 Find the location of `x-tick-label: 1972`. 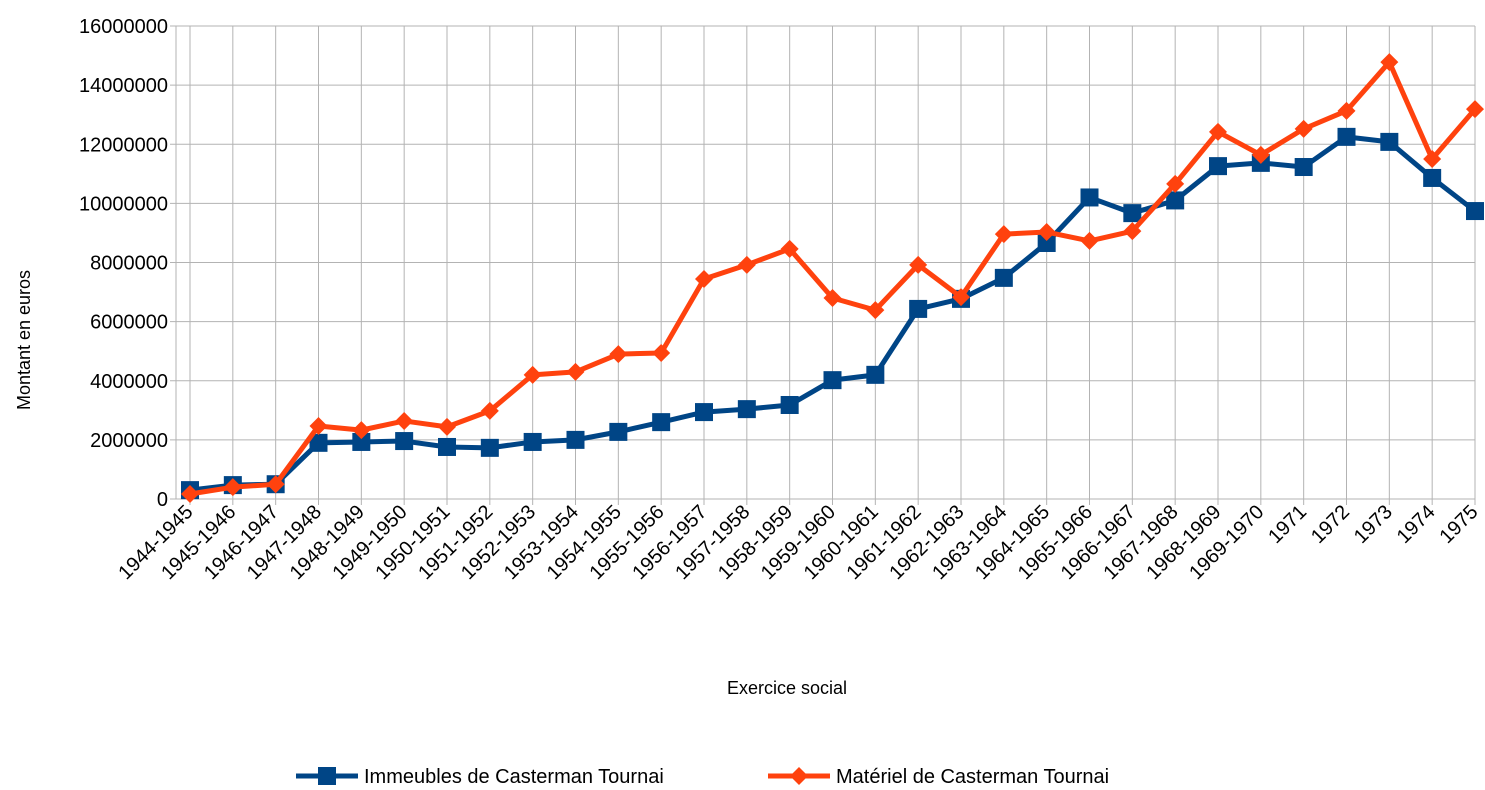

x-tick-label: 1972 is located at coordinates (1330, 524).